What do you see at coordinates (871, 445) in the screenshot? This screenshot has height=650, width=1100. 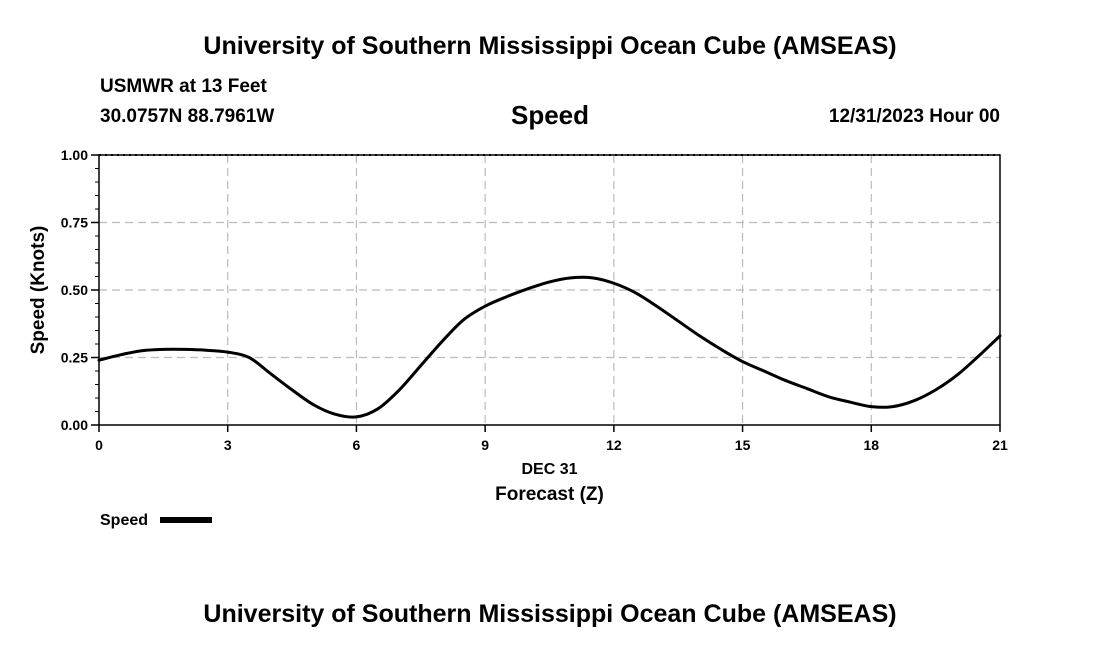 I see `x-tick-label: 18` at bounding box center [871, 445].